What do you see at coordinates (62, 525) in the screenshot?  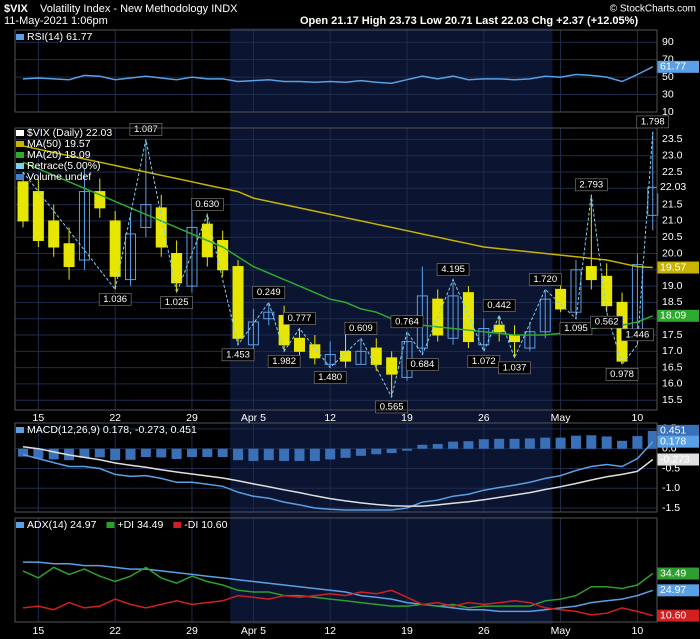 I see `legend-label: ADX(14) 24.97` at bounding box center [62, 525].